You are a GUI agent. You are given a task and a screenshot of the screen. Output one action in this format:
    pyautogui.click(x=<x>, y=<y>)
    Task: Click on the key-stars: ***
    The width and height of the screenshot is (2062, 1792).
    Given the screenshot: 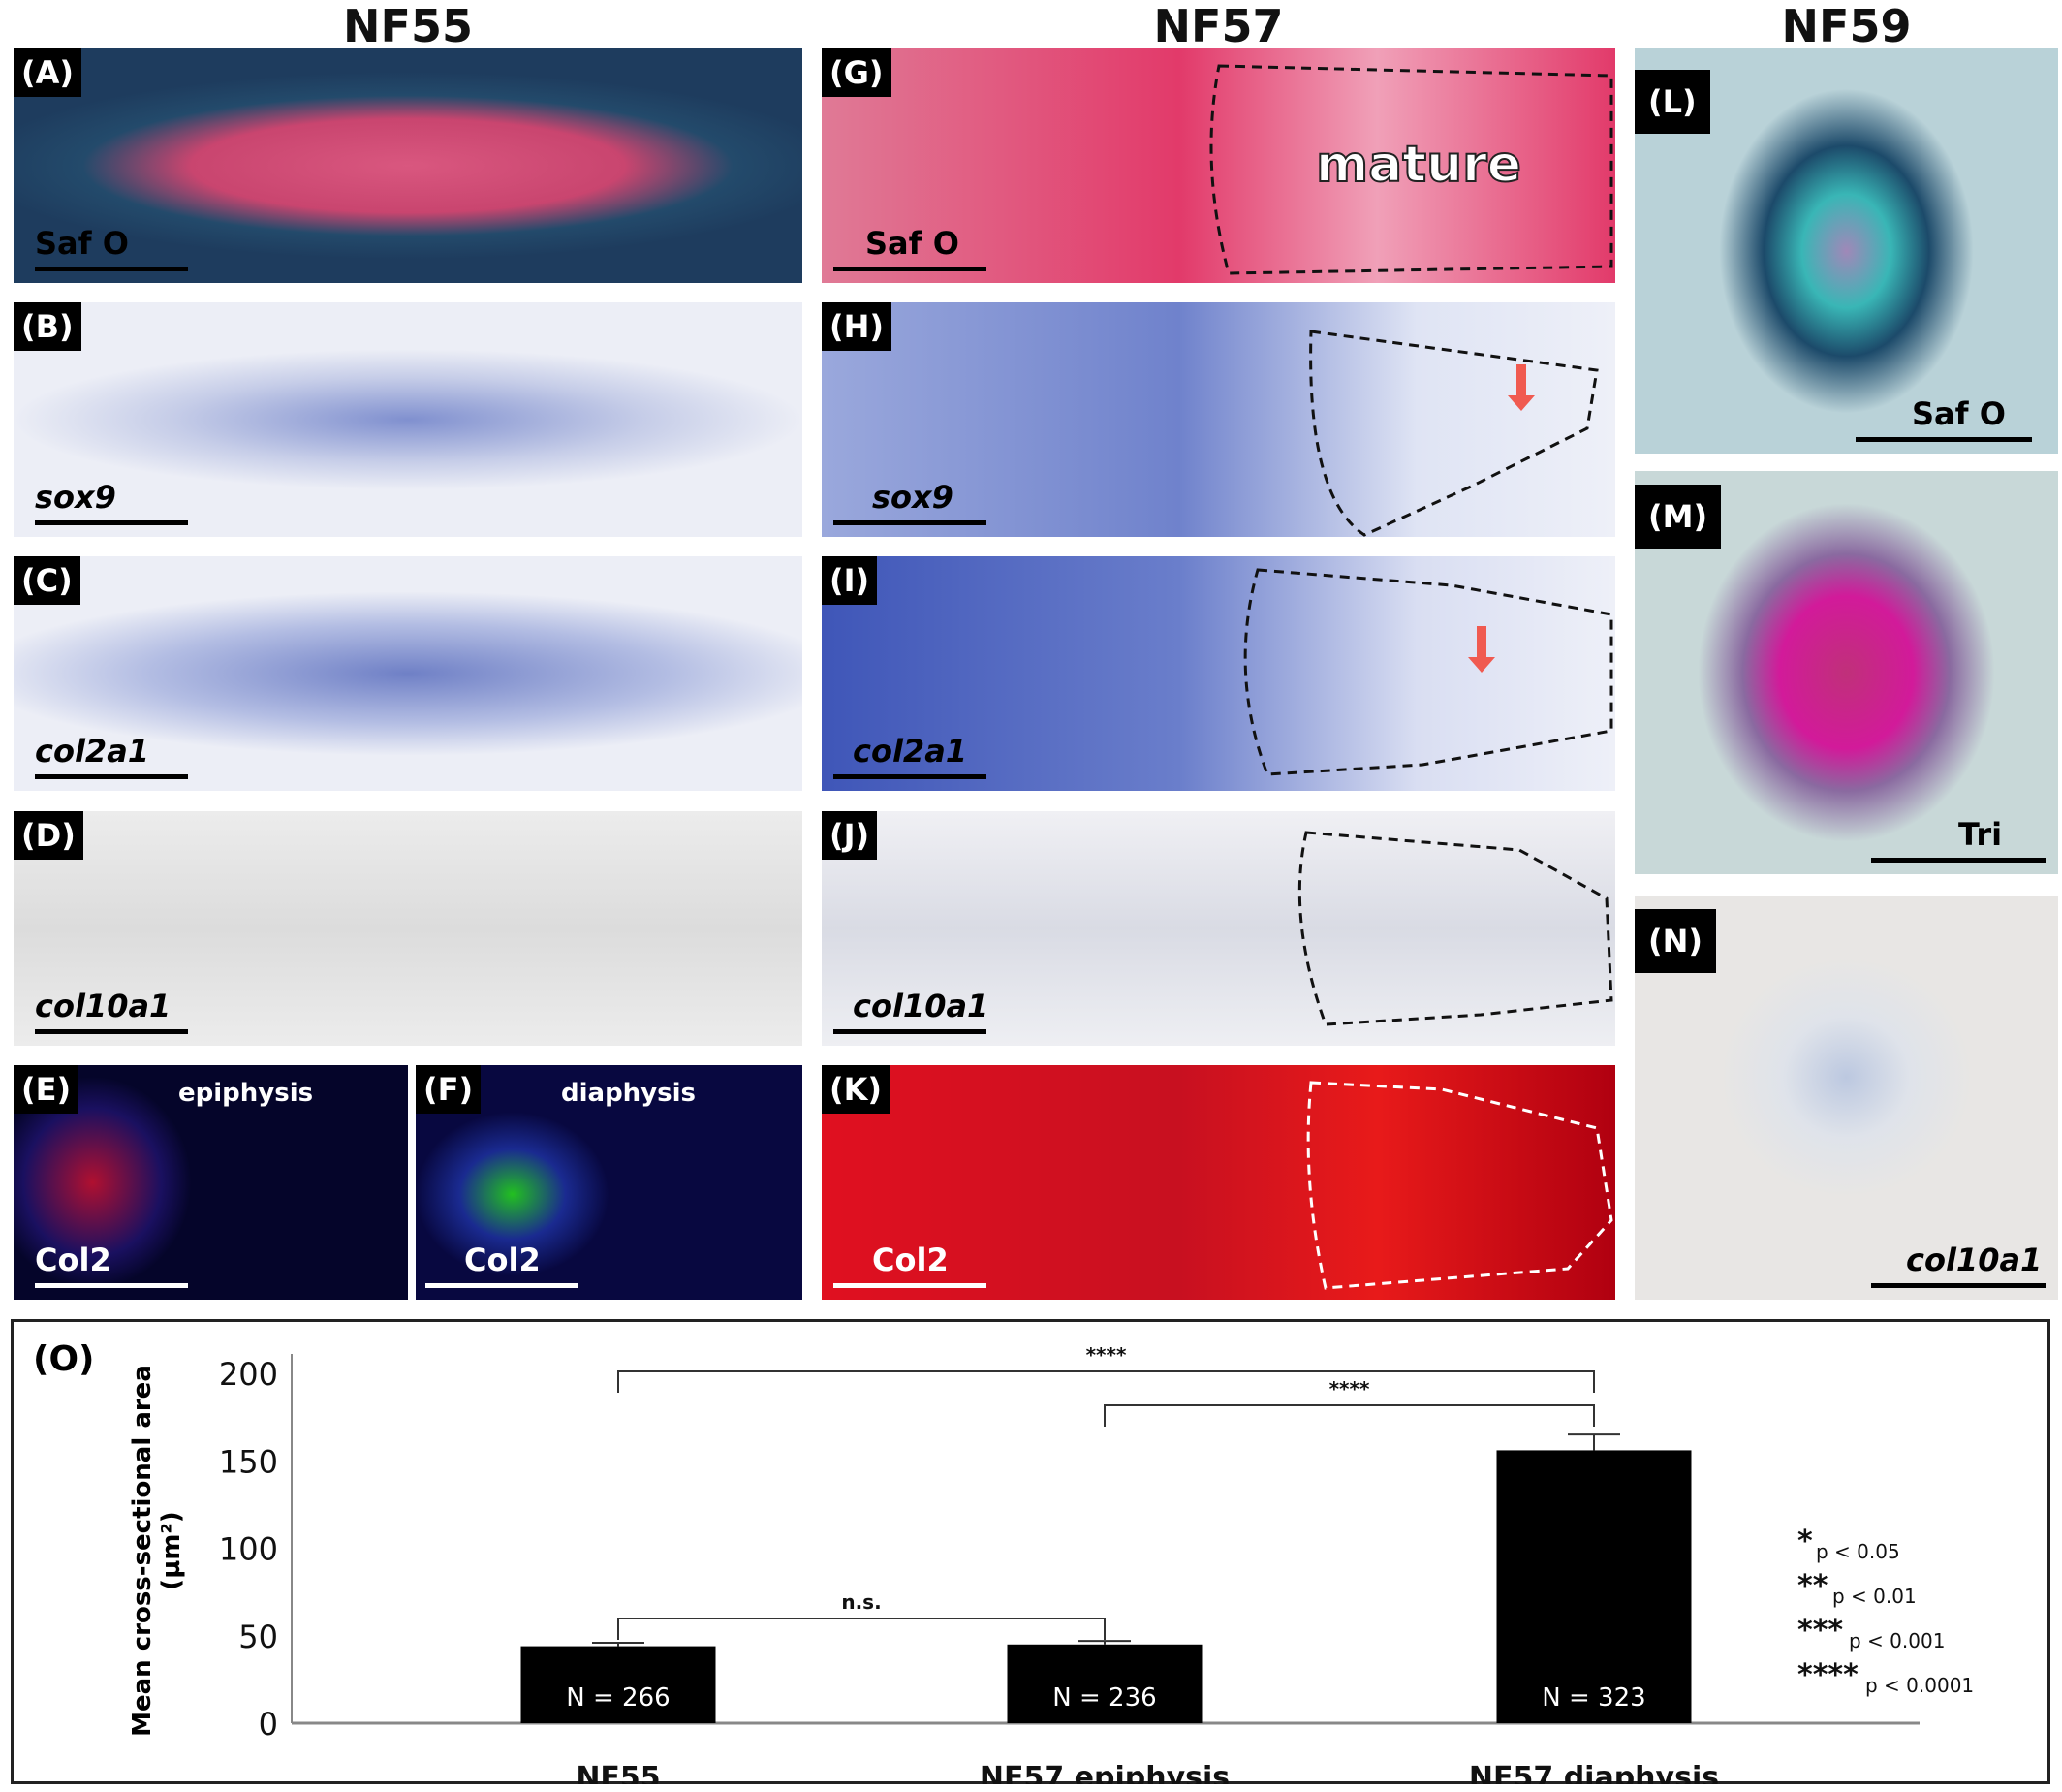 What is the action you would take?
    pyautogui.click(x=1820, y=1631)
    